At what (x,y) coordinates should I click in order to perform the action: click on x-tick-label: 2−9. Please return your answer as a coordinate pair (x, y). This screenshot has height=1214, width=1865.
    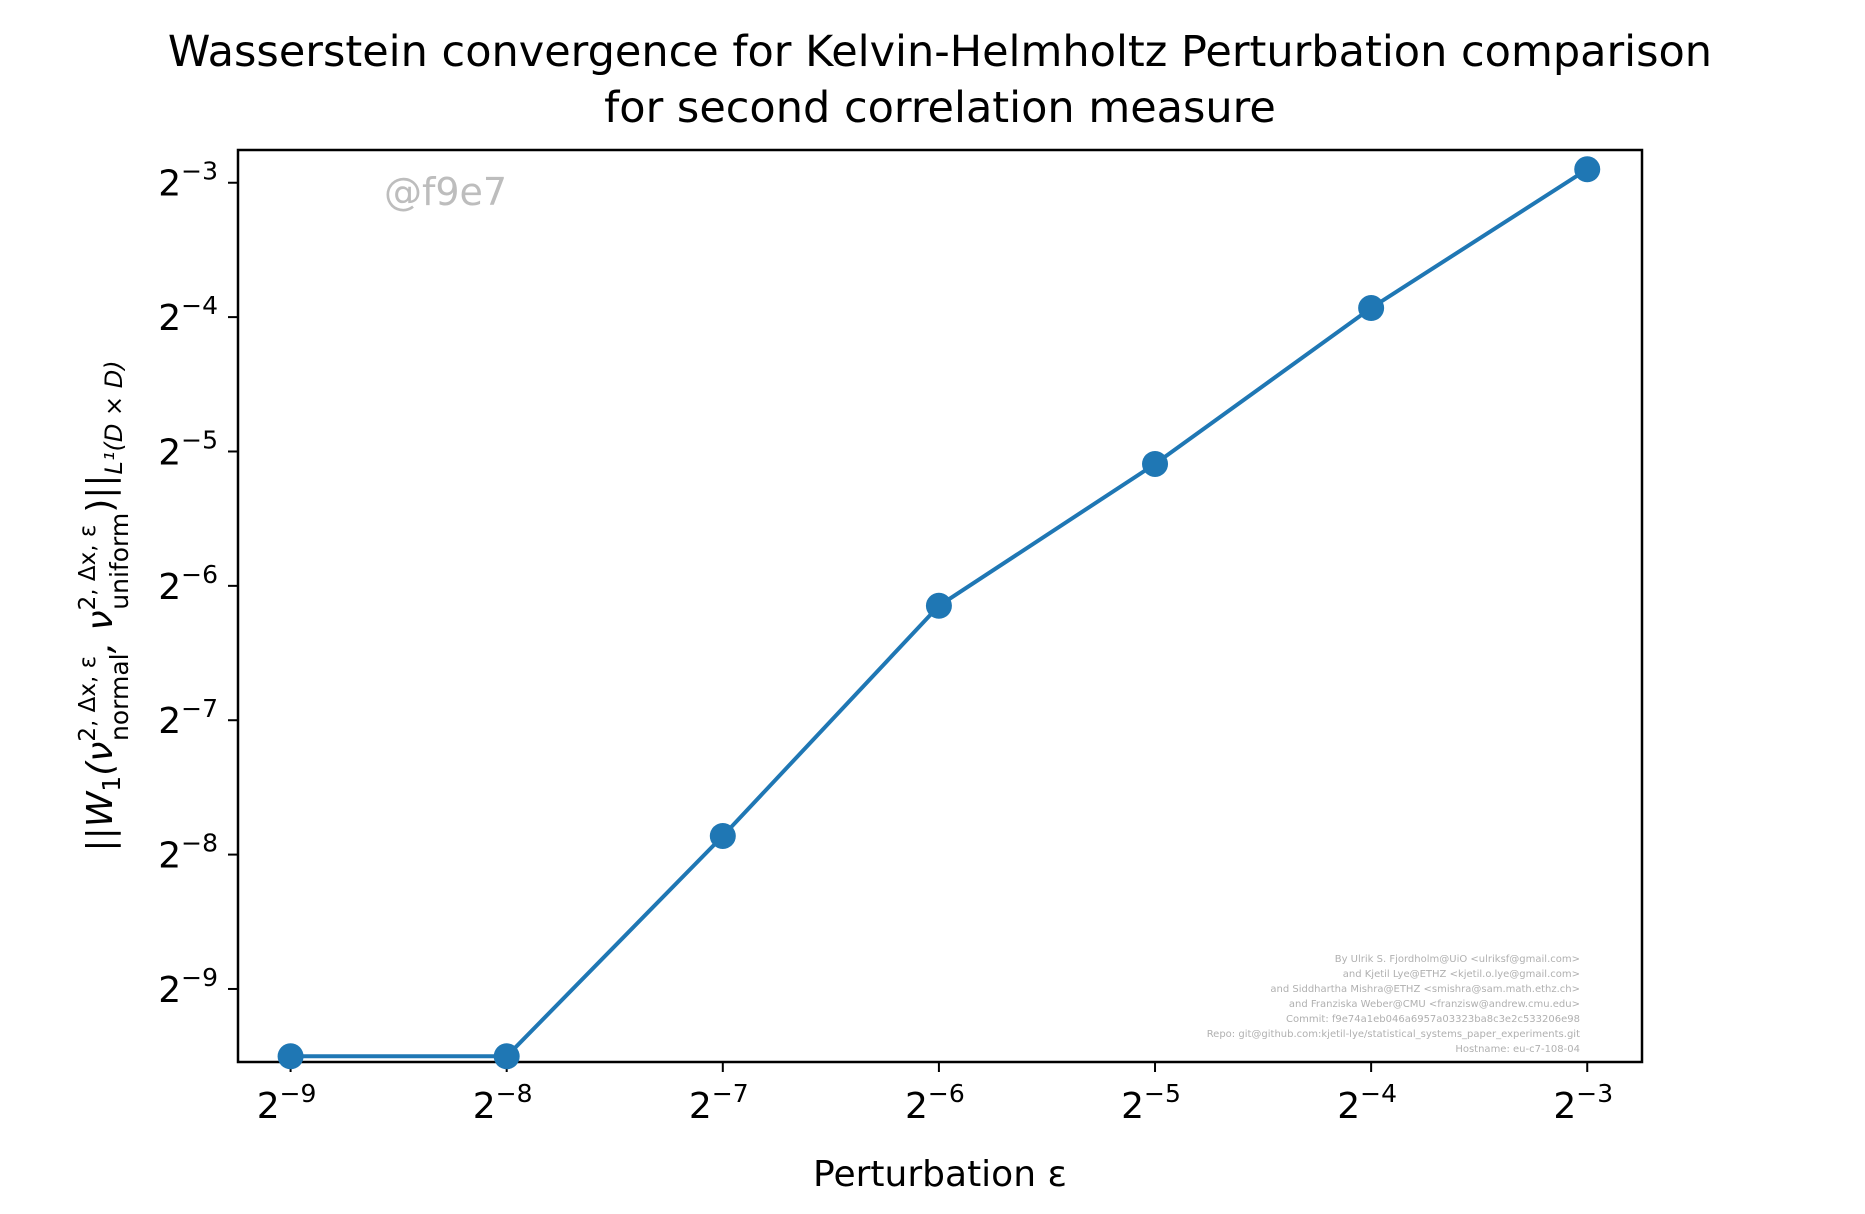
    Looking at the image, I should click on (287, 1103).